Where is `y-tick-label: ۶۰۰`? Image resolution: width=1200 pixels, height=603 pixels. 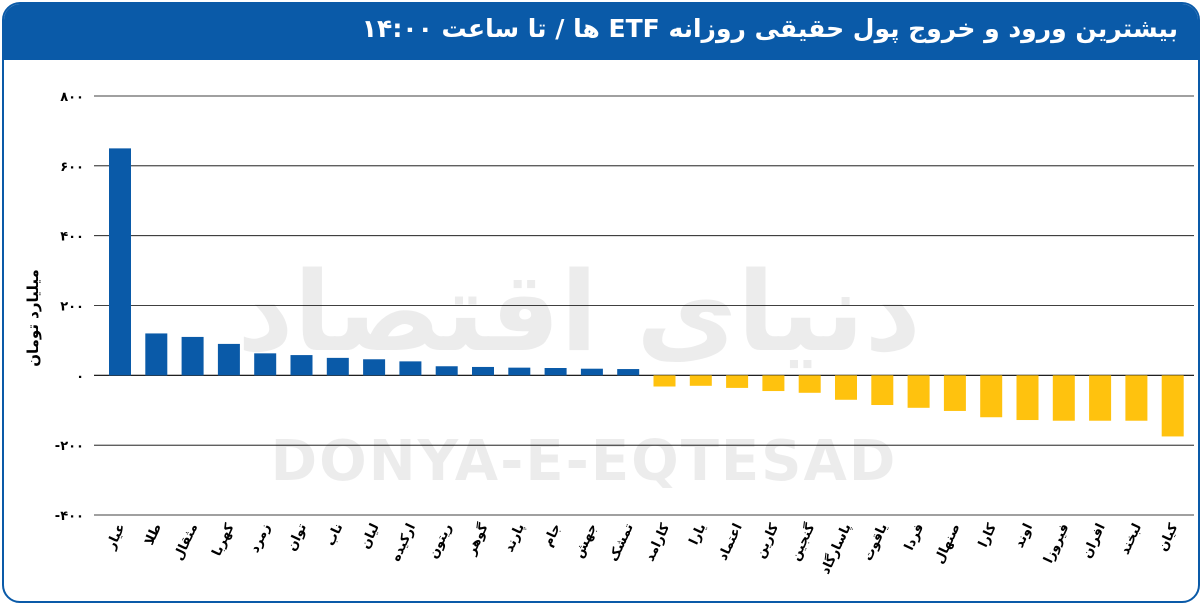
y-tick-label: ۶۰۰ is located at coordinates (72, 167).